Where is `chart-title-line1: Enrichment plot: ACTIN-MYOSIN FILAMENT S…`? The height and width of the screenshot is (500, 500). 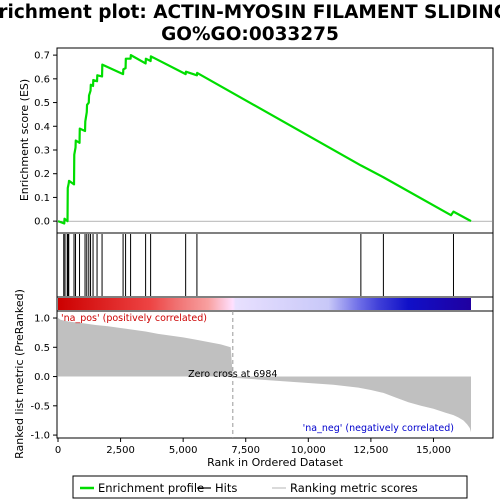
chart-title-line1: Enrichment plot: ACTIN-MYOSIN FILAMENT S… is located at coordinates (250, 12).